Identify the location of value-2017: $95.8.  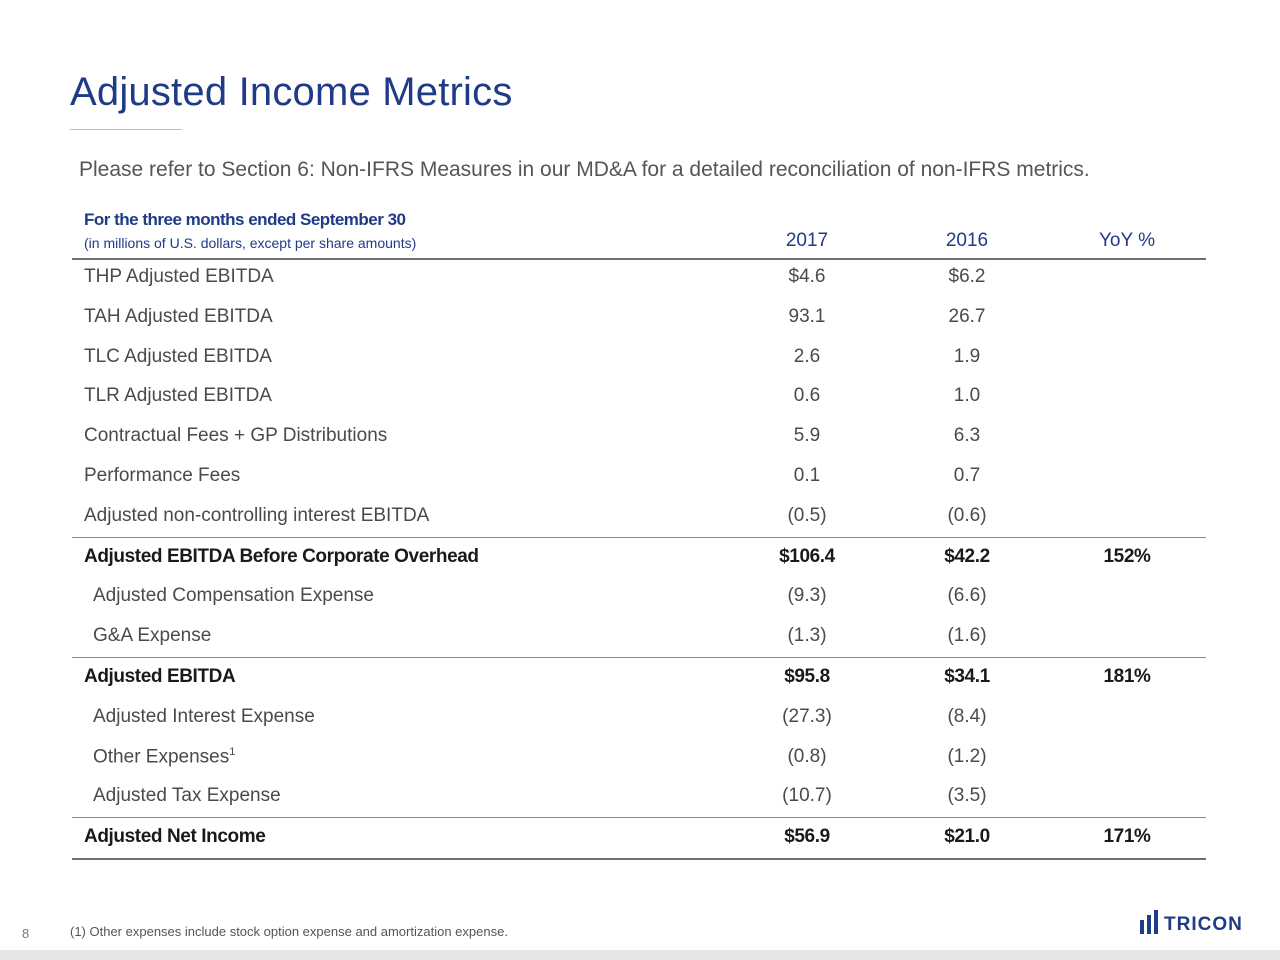
(807, 676).